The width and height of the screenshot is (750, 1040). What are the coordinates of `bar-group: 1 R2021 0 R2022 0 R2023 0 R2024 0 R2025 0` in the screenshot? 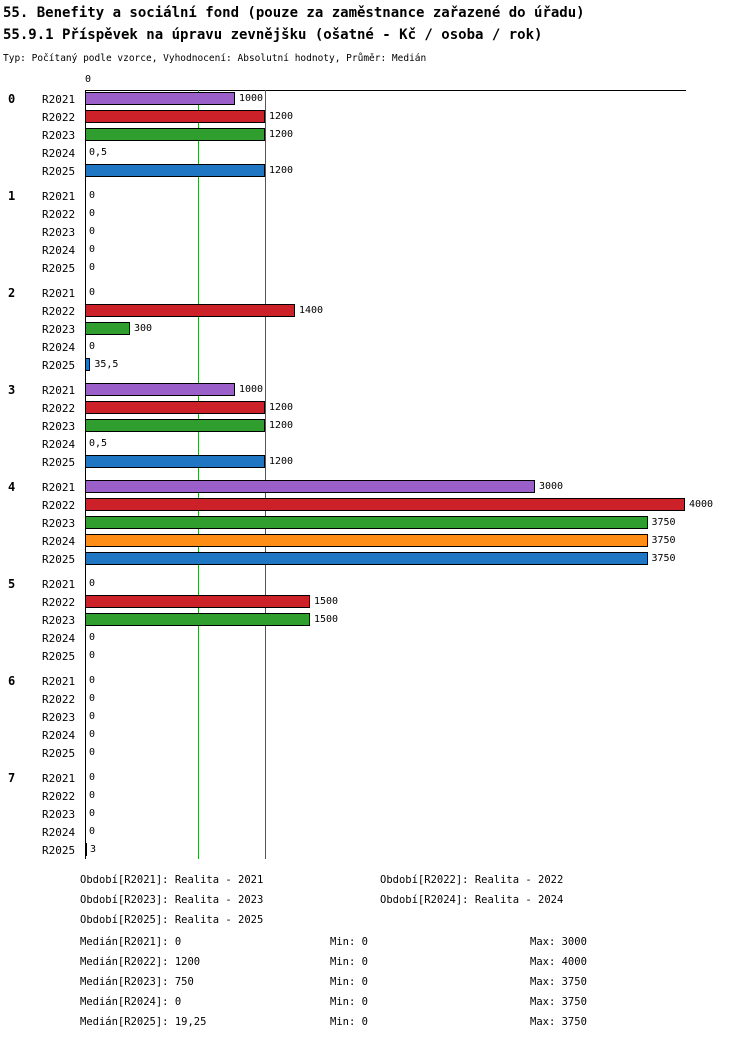 It's located at (375, 232).